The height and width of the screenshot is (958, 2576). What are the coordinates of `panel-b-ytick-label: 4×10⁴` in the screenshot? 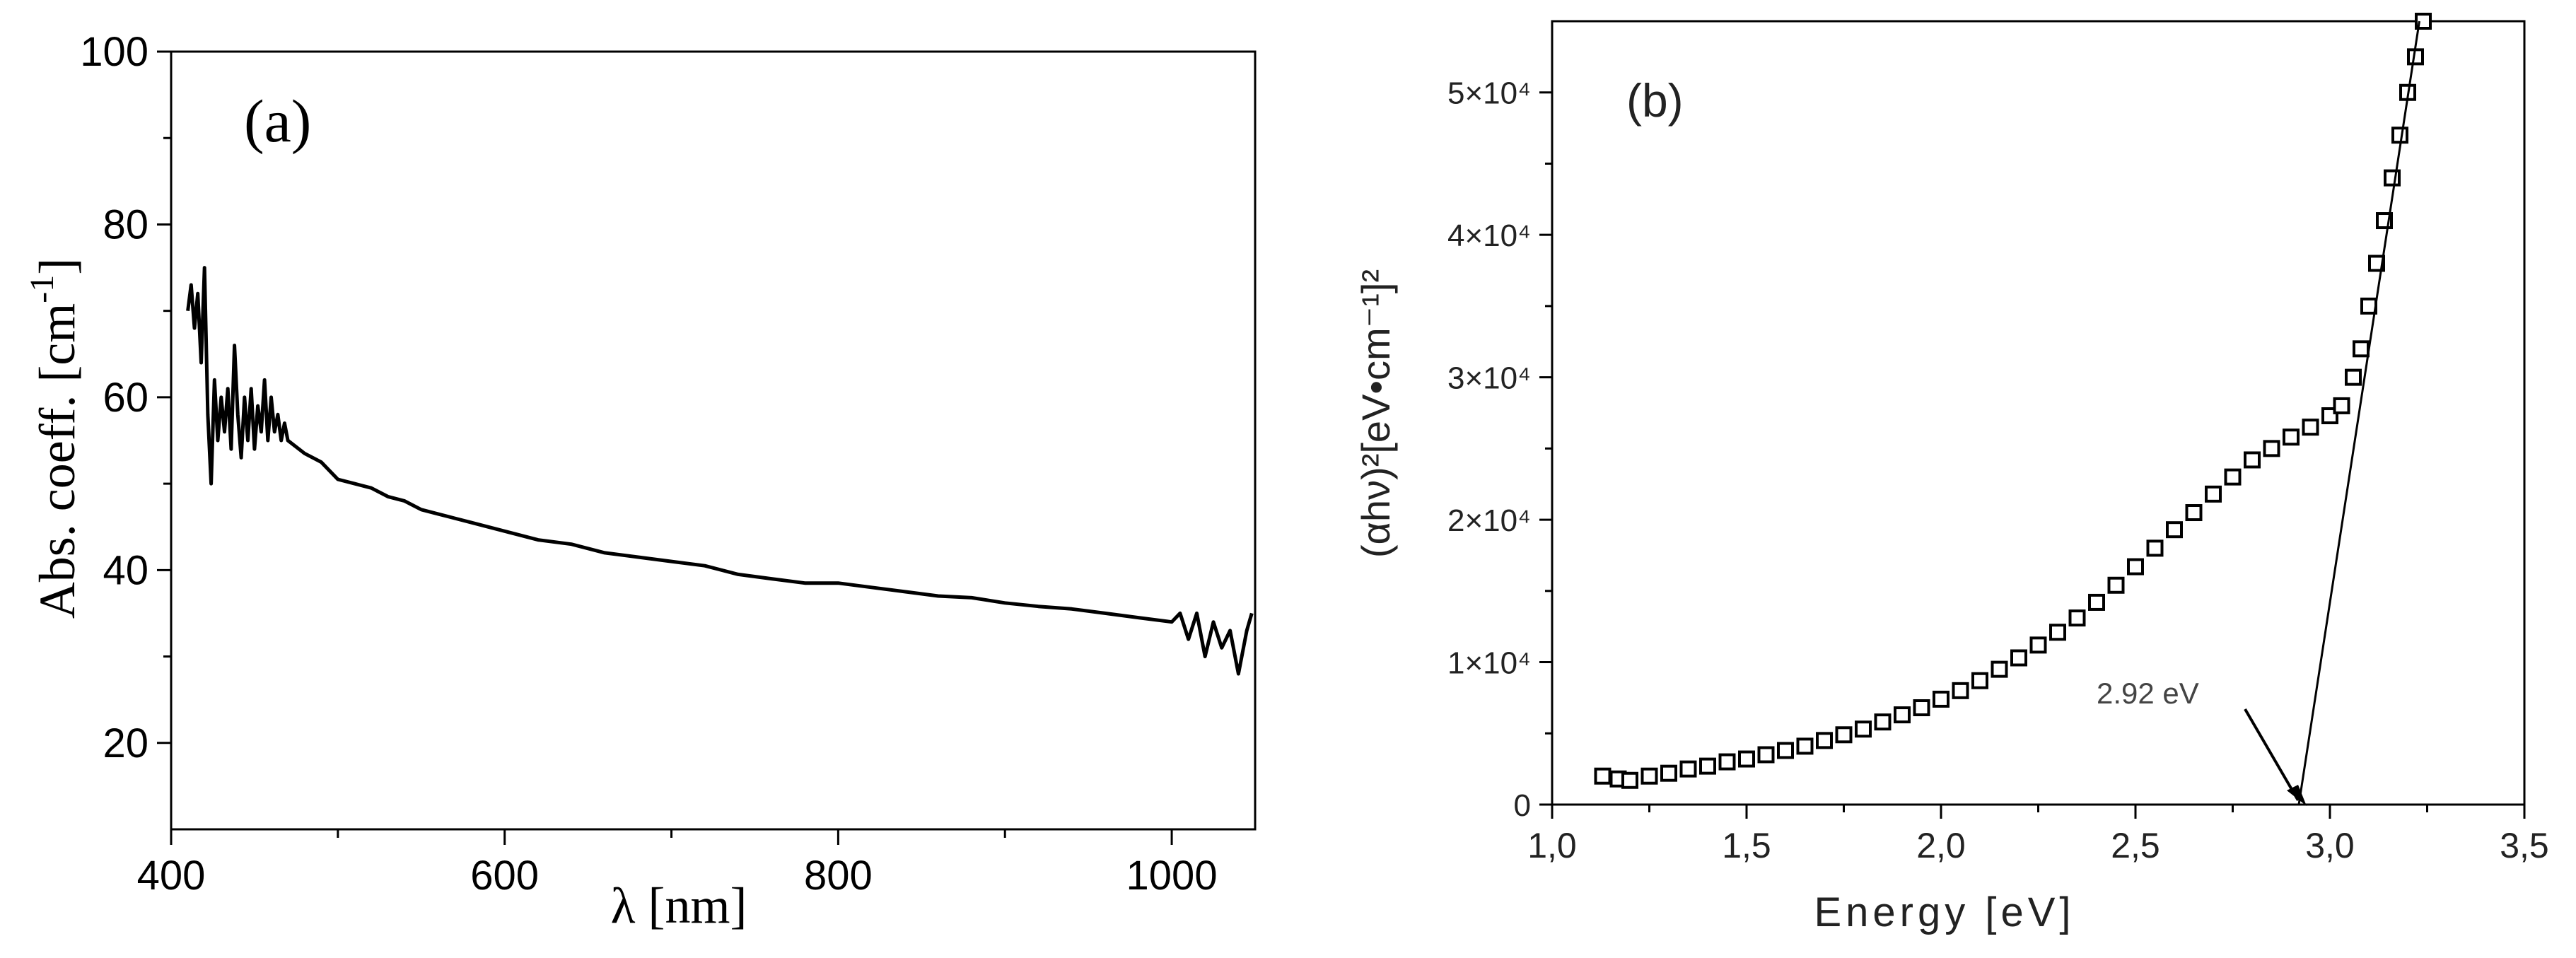 It's located at (1489, 235).